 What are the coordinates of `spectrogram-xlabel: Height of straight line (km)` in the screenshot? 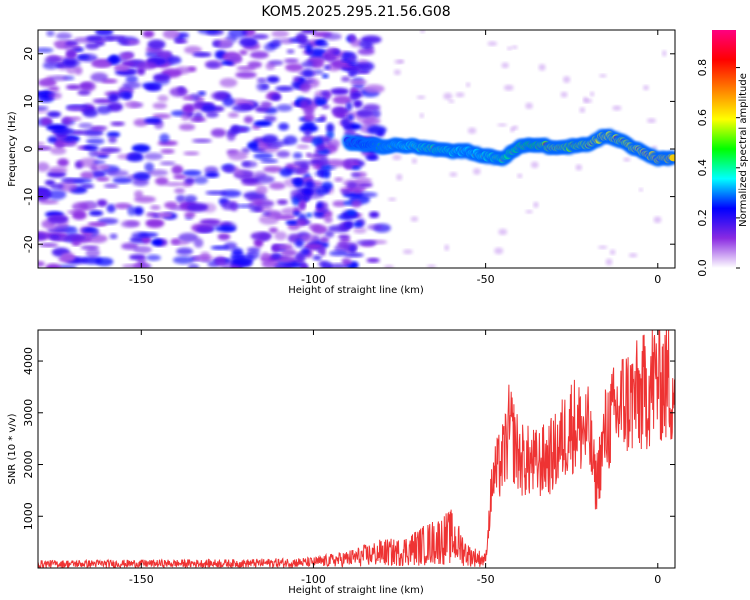 It's located at (356, 290).